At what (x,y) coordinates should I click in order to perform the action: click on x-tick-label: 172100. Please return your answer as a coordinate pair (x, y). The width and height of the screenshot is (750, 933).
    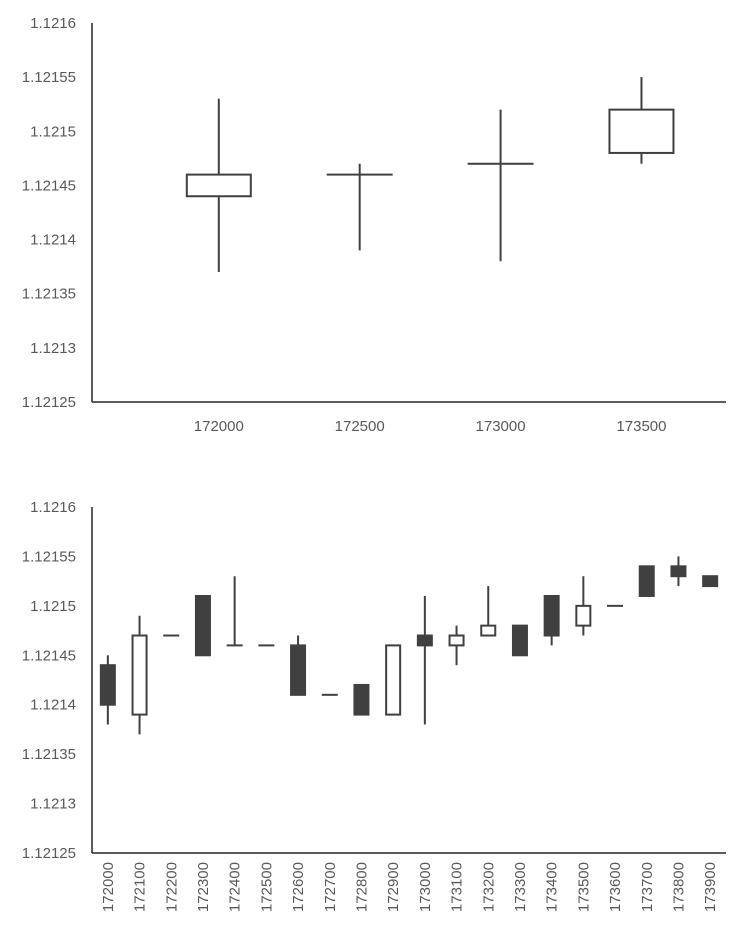
    Looking at the image, I should click on (140, 887).